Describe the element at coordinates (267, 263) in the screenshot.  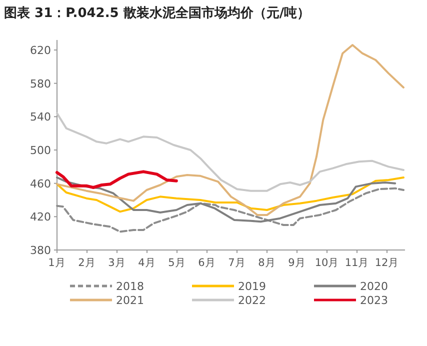
I see `x-tick-label: 8月` at that location.